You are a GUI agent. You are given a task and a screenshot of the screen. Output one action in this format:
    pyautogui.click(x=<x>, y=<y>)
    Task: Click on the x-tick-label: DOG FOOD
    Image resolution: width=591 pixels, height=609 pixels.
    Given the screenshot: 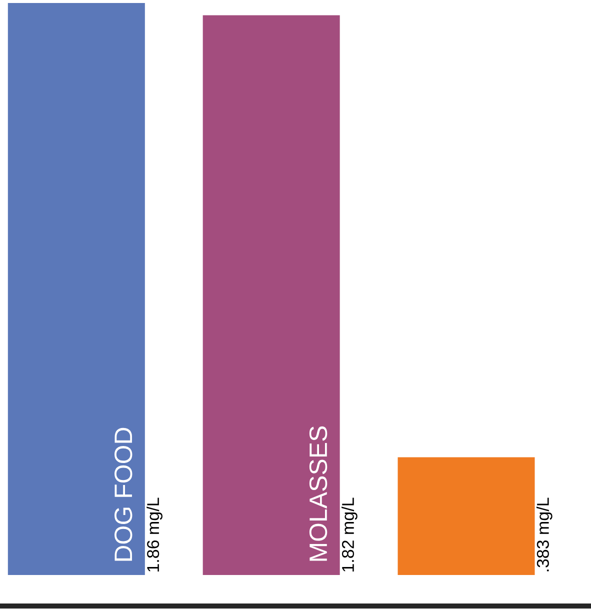 What is the action you would take?
    pyautogui.click(x=123, y=494)
    